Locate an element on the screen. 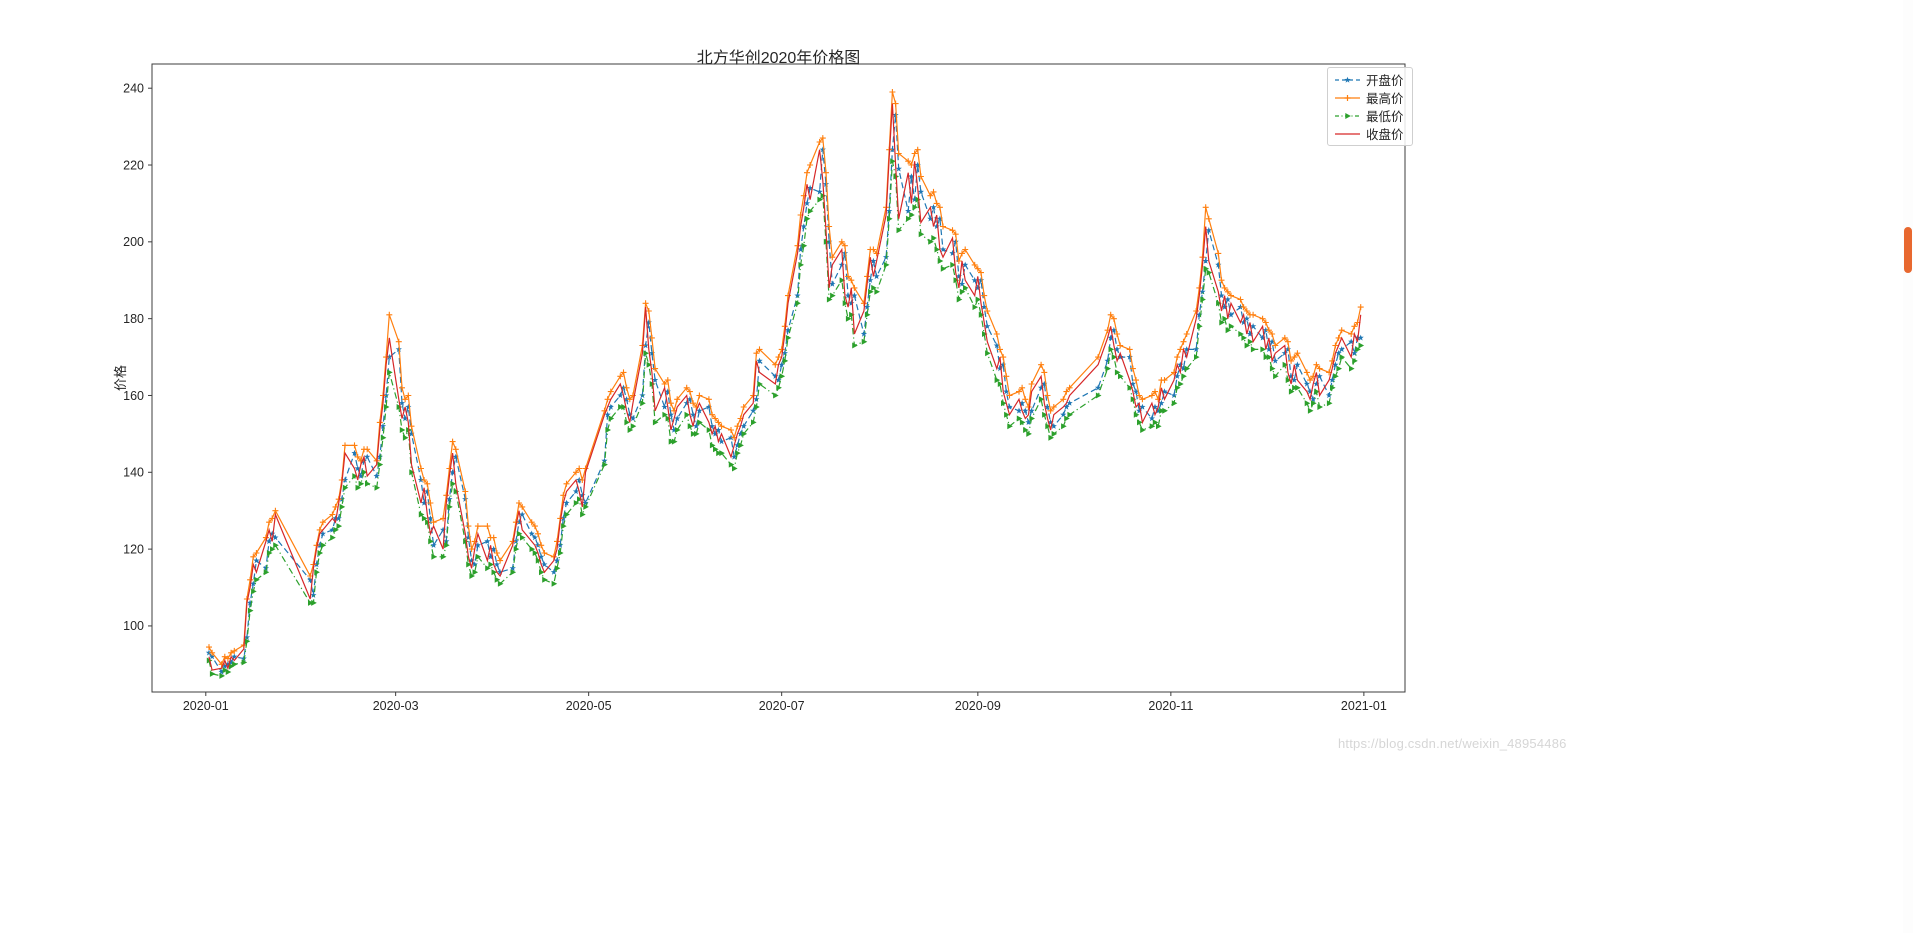  y-tick-label: 140 is located at coordinates (133, 473).